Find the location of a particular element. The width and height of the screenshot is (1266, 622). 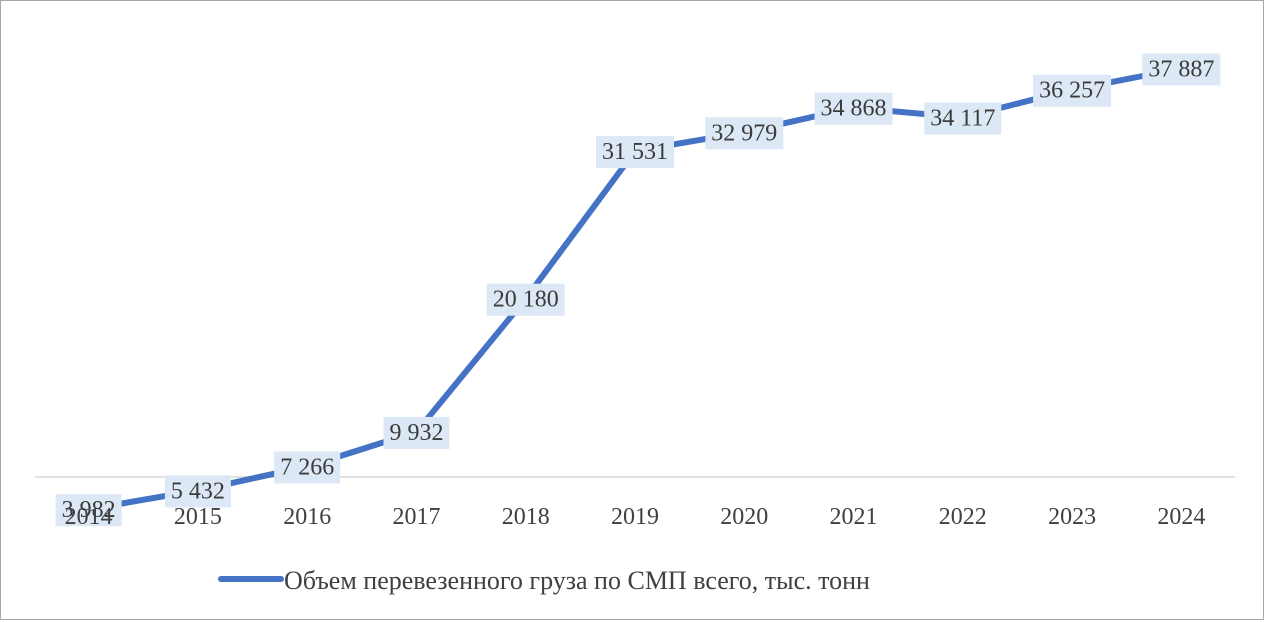

data-label-2015: 5 432 is located at coordinates (197, 491).